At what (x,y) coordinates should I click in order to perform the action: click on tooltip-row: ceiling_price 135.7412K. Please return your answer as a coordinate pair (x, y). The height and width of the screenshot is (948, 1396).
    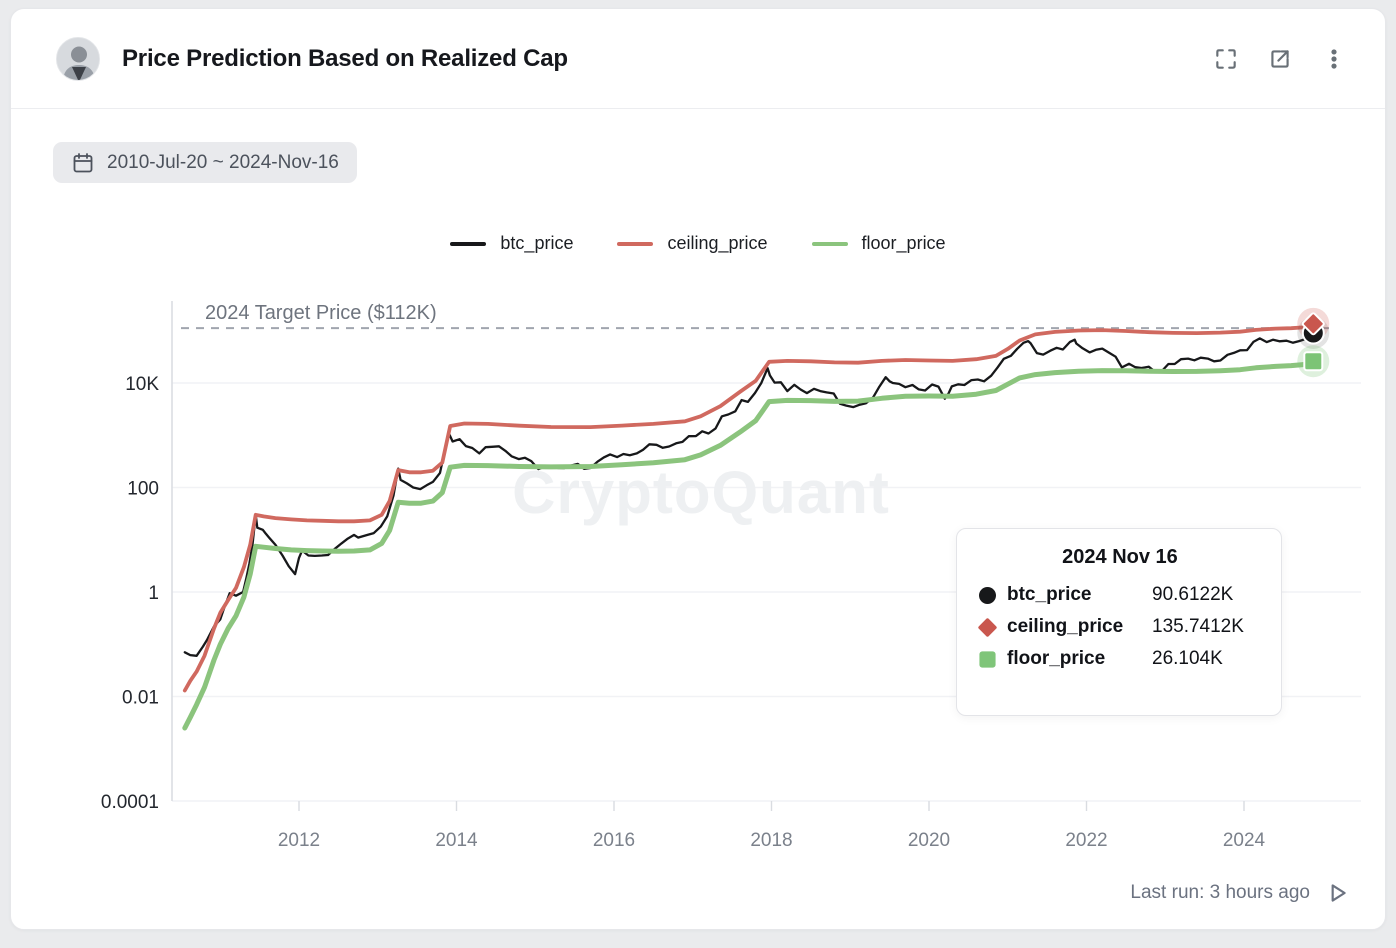
    Looking at the image, I should click on (1119, 627).